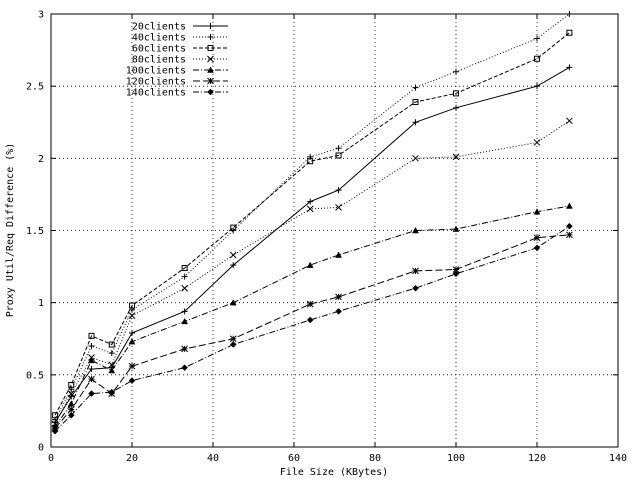  What do you see at coordinates (159, 27) in the screenshot?
I see `legend-label: 20clients` at bounding box center [159, 27].